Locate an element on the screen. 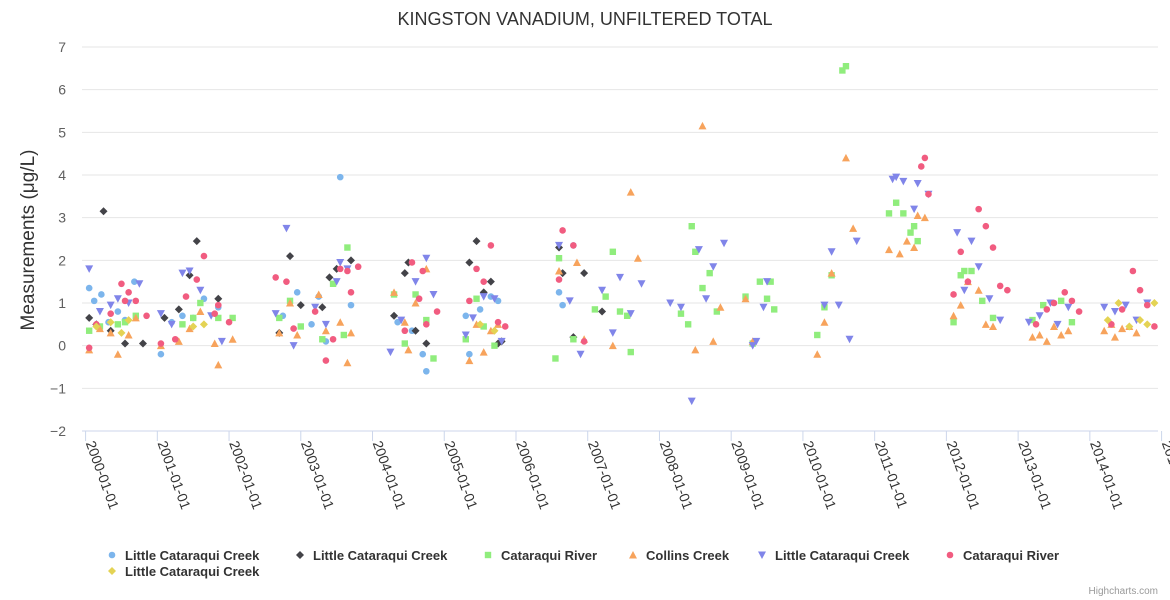 The image size is (1170, 600). legend-item: Collins Creek is located at coordinates (679, 555).